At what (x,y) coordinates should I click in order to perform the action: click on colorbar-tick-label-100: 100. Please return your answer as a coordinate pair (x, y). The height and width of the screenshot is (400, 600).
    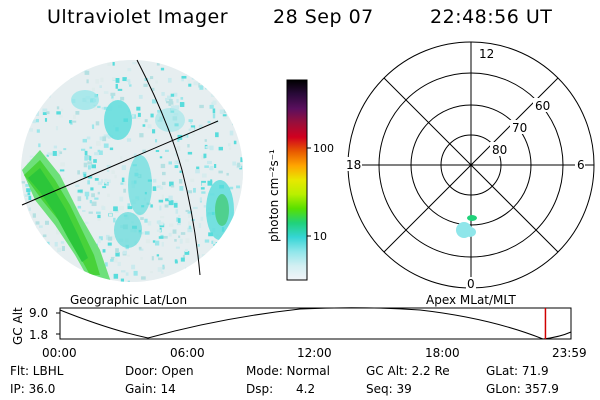
    Looking at the image, I should click on (323, 148).